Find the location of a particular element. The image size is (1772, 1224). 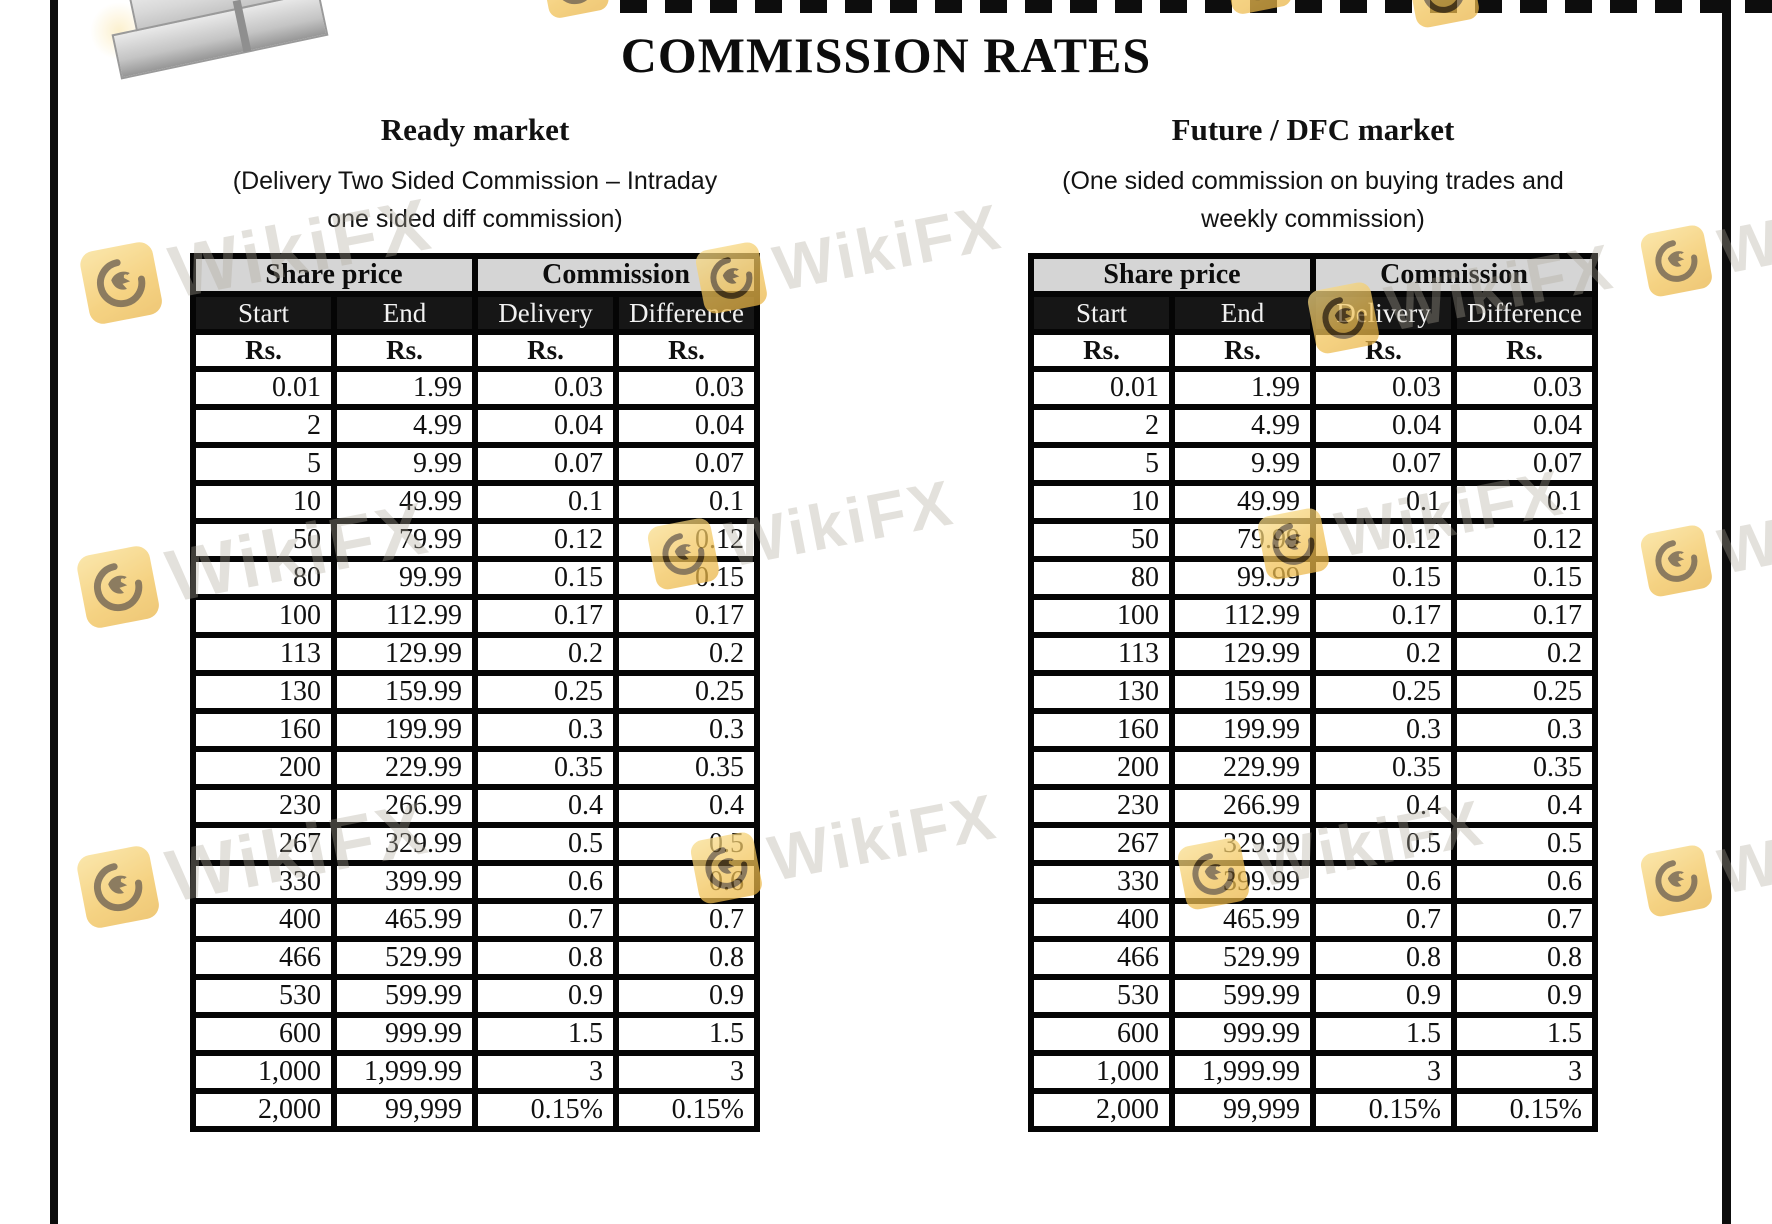

cell-value: 3 is located at coordinates (1524, 1072).